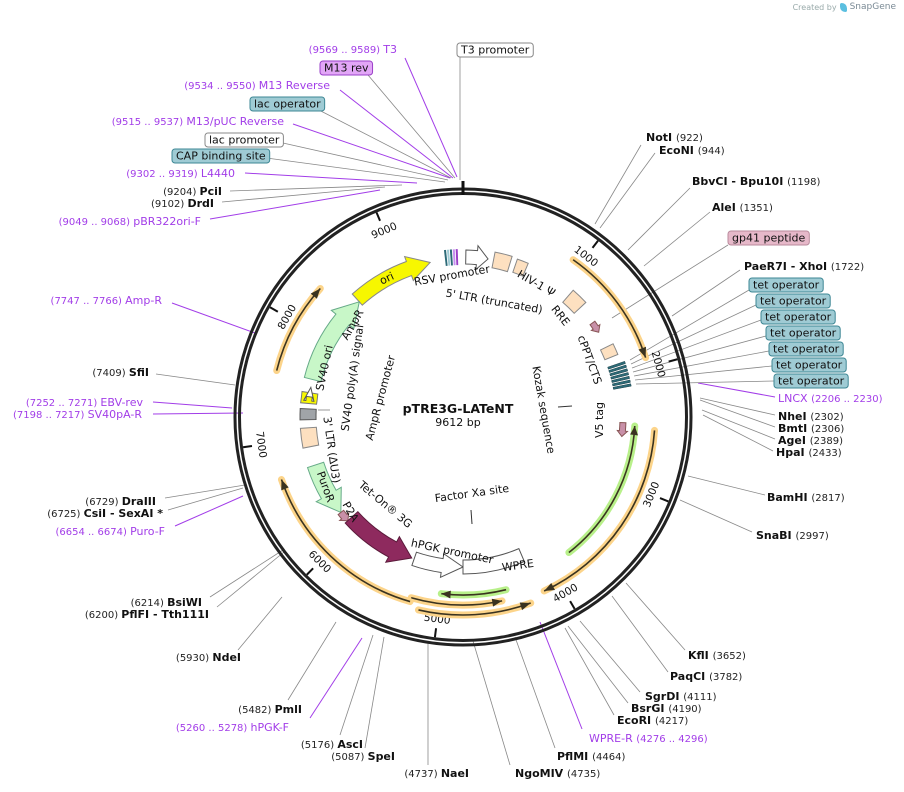  I want to click on enzyme-site-label: (7409) SfiI, so click(120, 372).